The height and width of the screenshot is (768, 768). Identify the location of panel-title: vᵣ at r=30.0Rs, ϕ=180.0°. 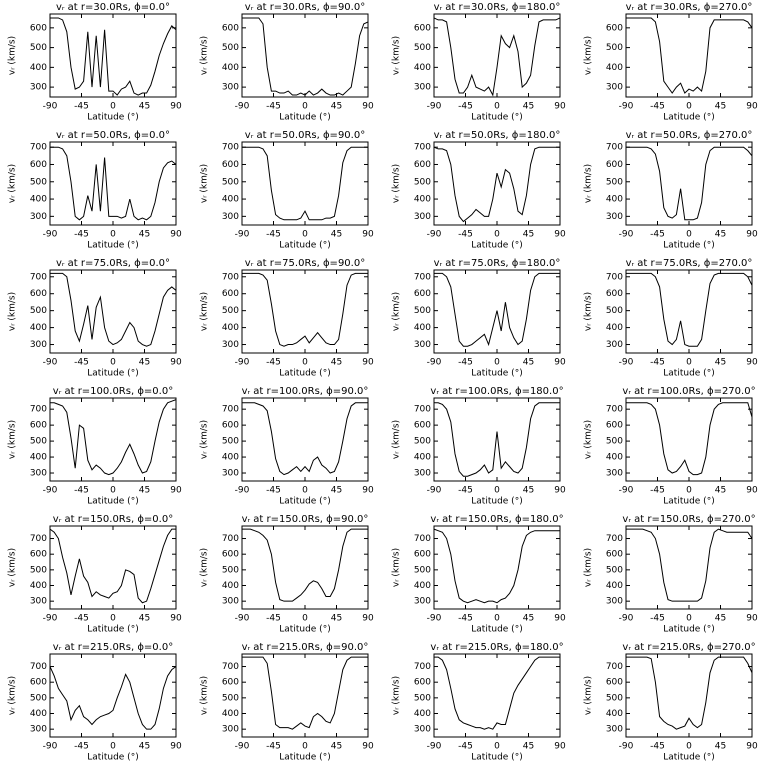
(497, 7).